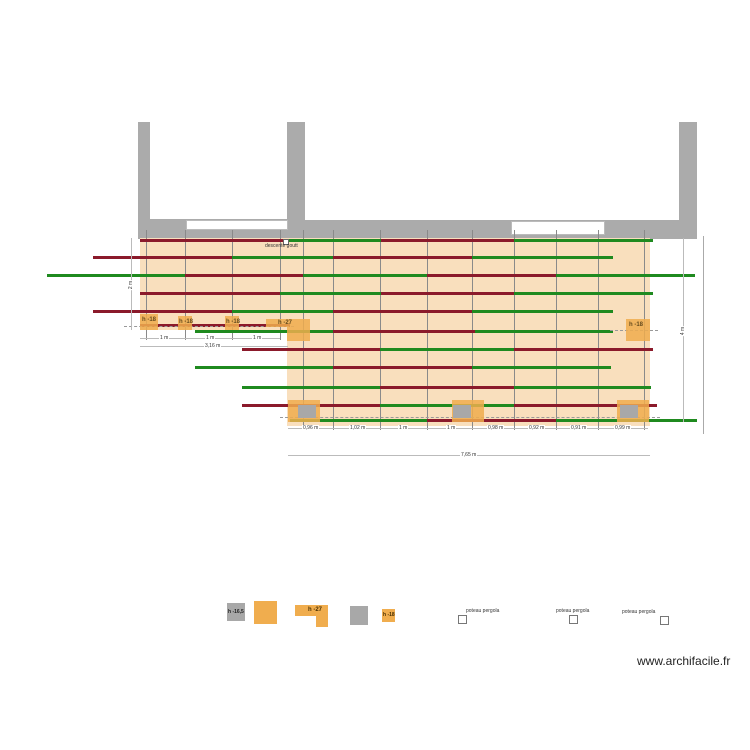 Image resolution: width=750 pixels, height=750 pixels. I want to click on legend-label: h -18, so click(389, 615).